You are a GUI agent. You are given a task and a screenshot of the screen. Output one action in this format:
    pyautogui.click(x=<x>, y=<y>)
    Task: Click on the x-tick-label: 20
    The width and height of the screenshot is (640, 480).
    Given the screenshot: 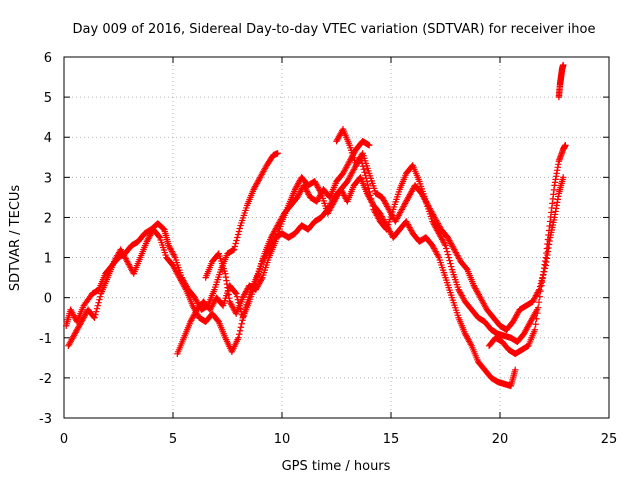 What is the action you would take?
    pyautogui.click(x=500, y=439)
    